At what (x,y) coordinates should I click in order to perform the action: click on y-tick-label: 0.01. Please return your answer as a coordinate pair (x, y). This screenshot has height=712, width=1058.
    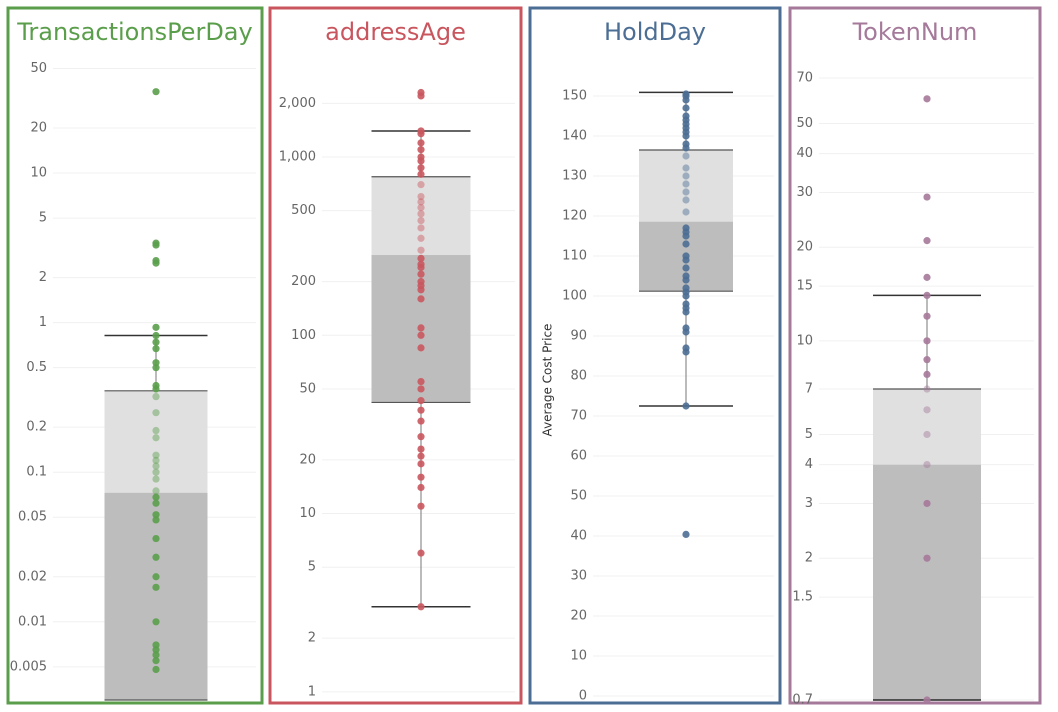
    Looking at the image, I should click on (32, 621).